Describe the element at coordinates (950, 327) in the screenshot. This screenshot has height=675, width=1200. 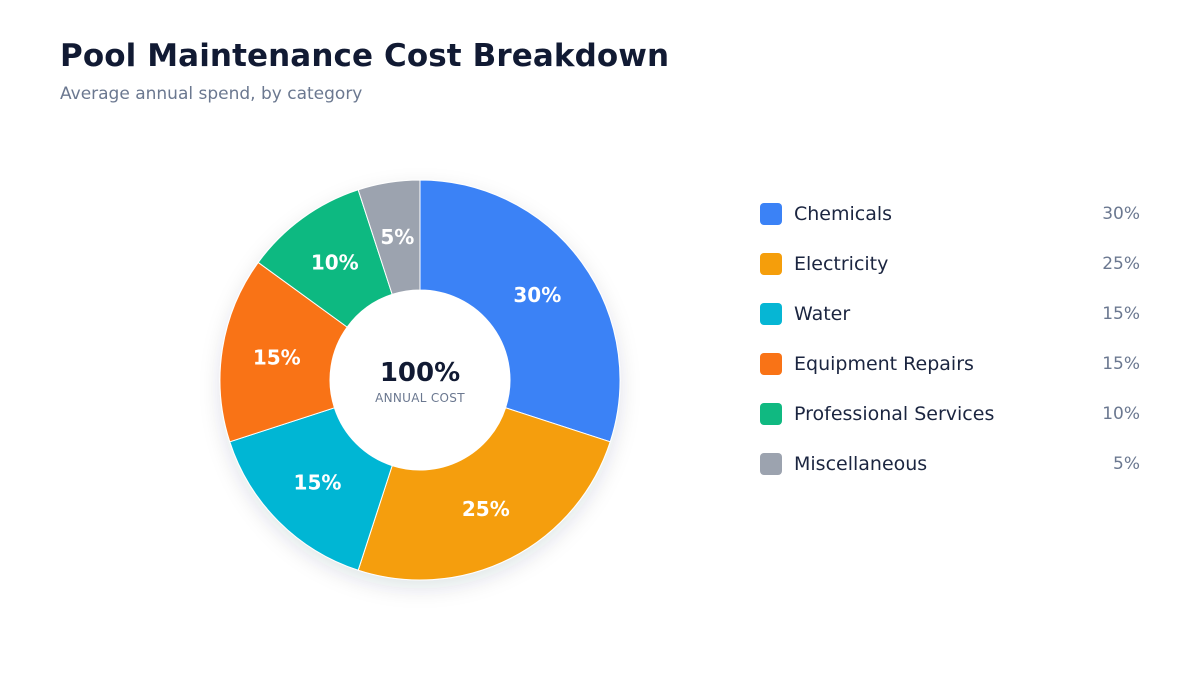
I see `legend-item-water: Water 15%` at that location.